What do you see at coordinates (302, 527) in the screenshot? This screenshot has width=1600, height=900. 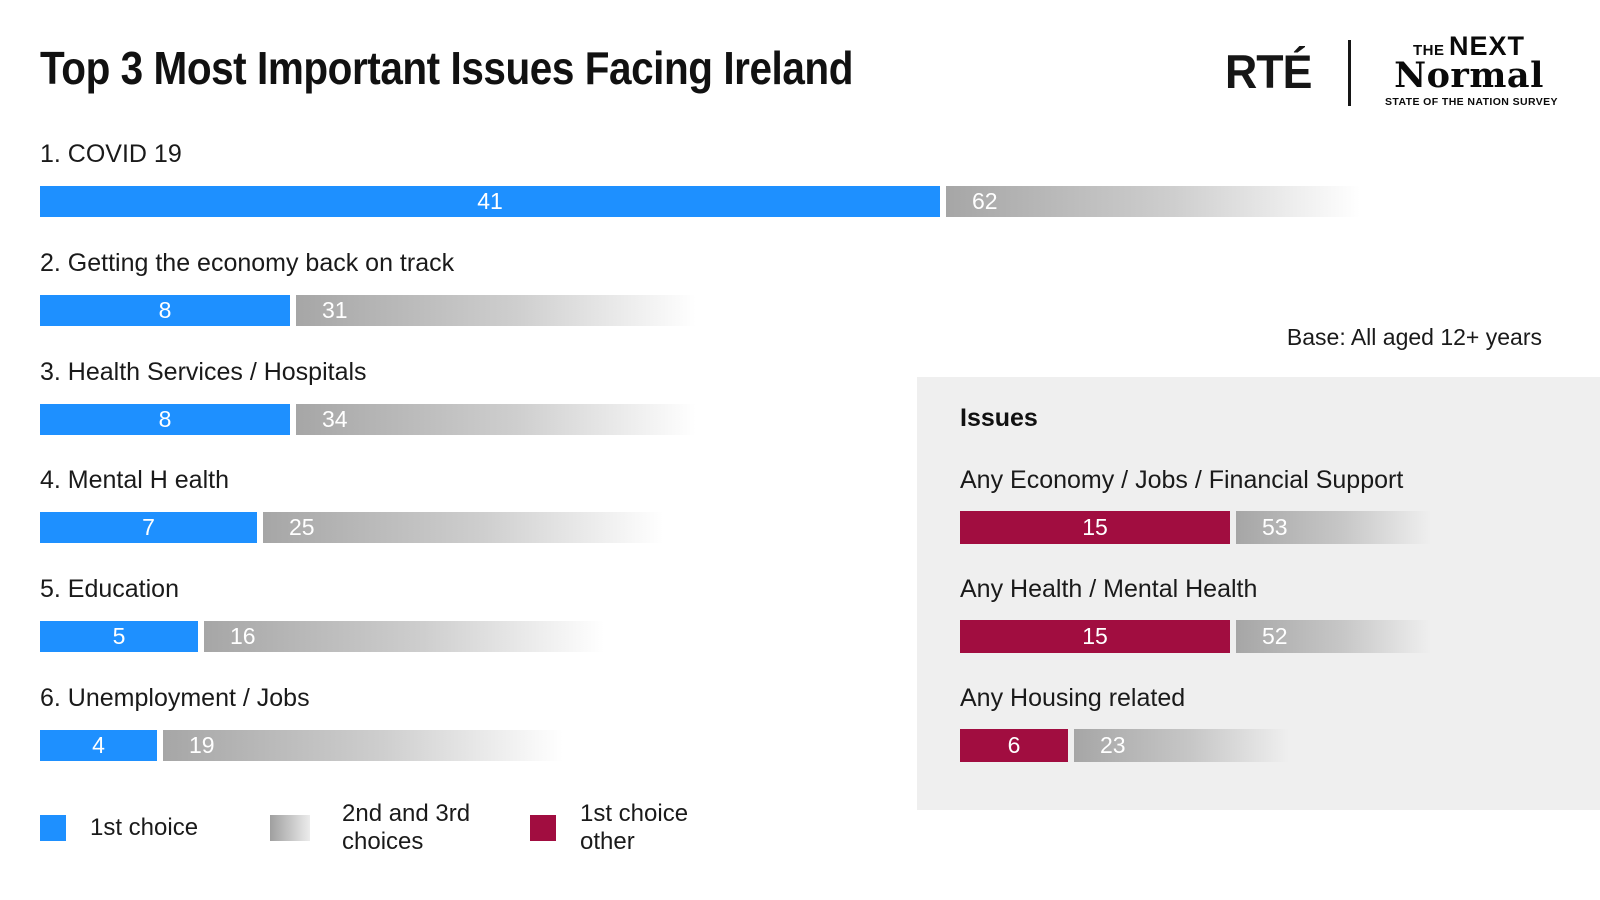 I see `bar-value: 25` at bounding box center [302, 527].